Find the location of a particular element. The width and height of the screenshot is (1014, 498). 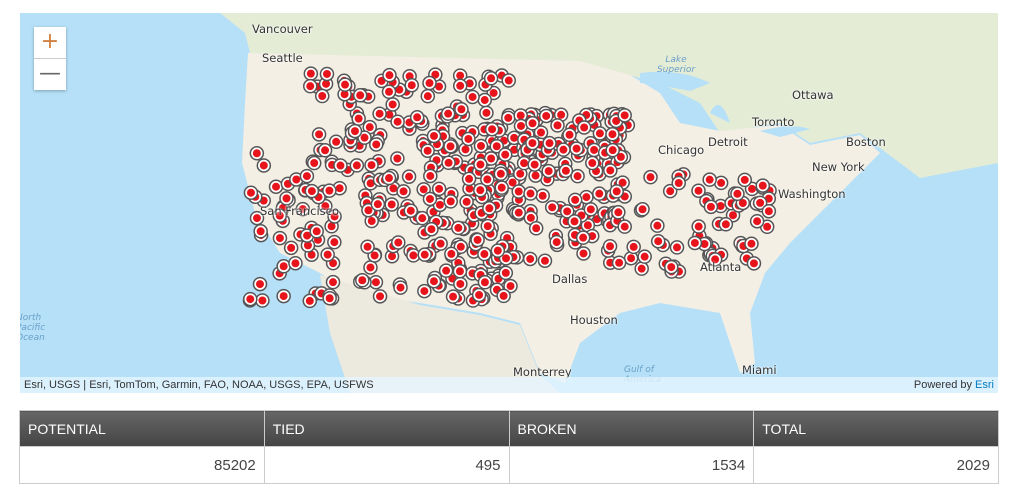

esri-link: Esri is located at coordinates (984, 385).